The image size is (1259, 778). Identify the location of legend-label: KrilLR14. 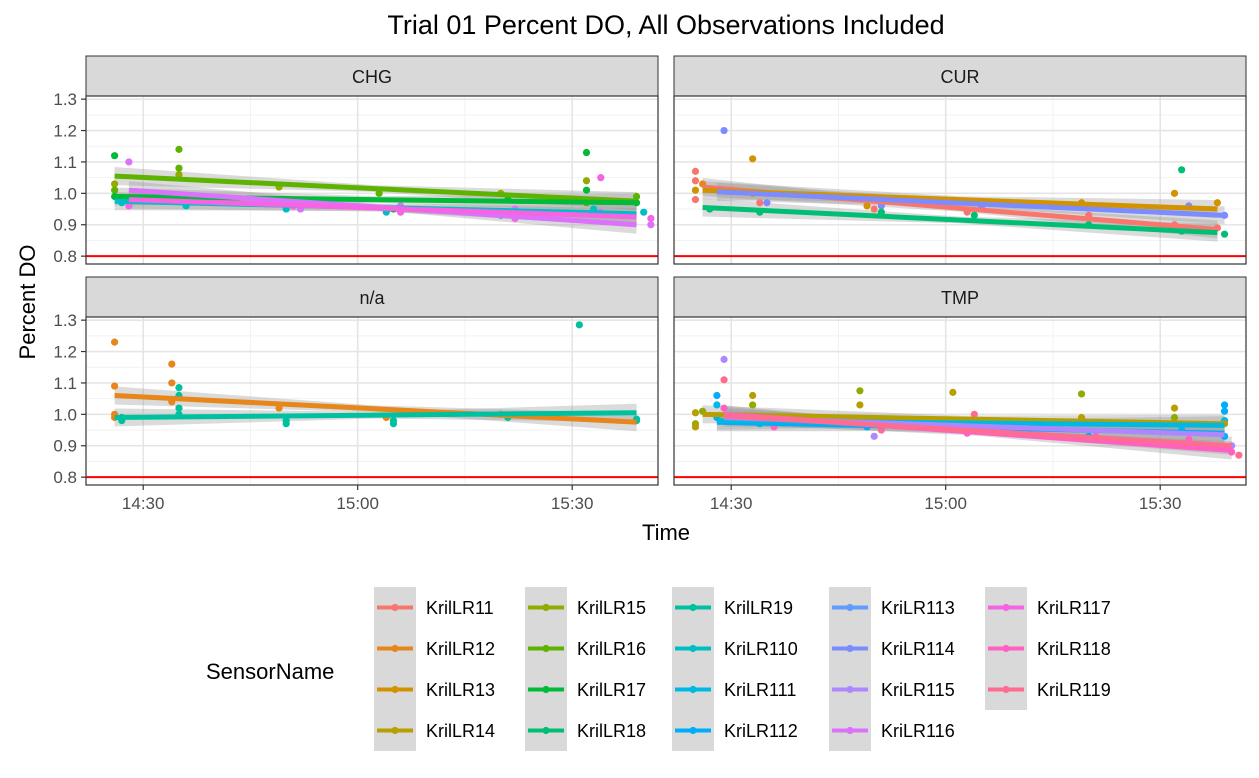
(460, 731).